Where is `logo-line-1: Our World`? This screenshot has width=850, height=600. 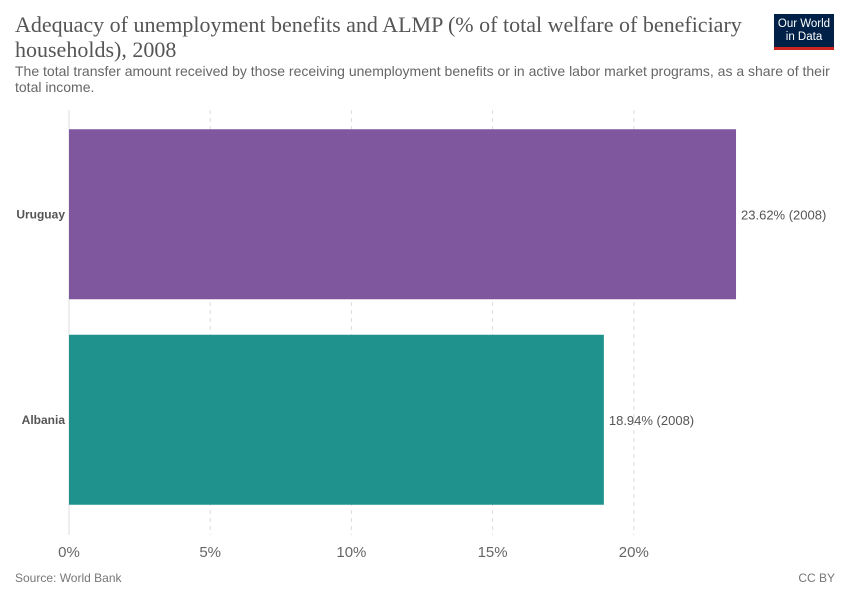
logo-line-1: Our World is located at coordinates (804, 24).